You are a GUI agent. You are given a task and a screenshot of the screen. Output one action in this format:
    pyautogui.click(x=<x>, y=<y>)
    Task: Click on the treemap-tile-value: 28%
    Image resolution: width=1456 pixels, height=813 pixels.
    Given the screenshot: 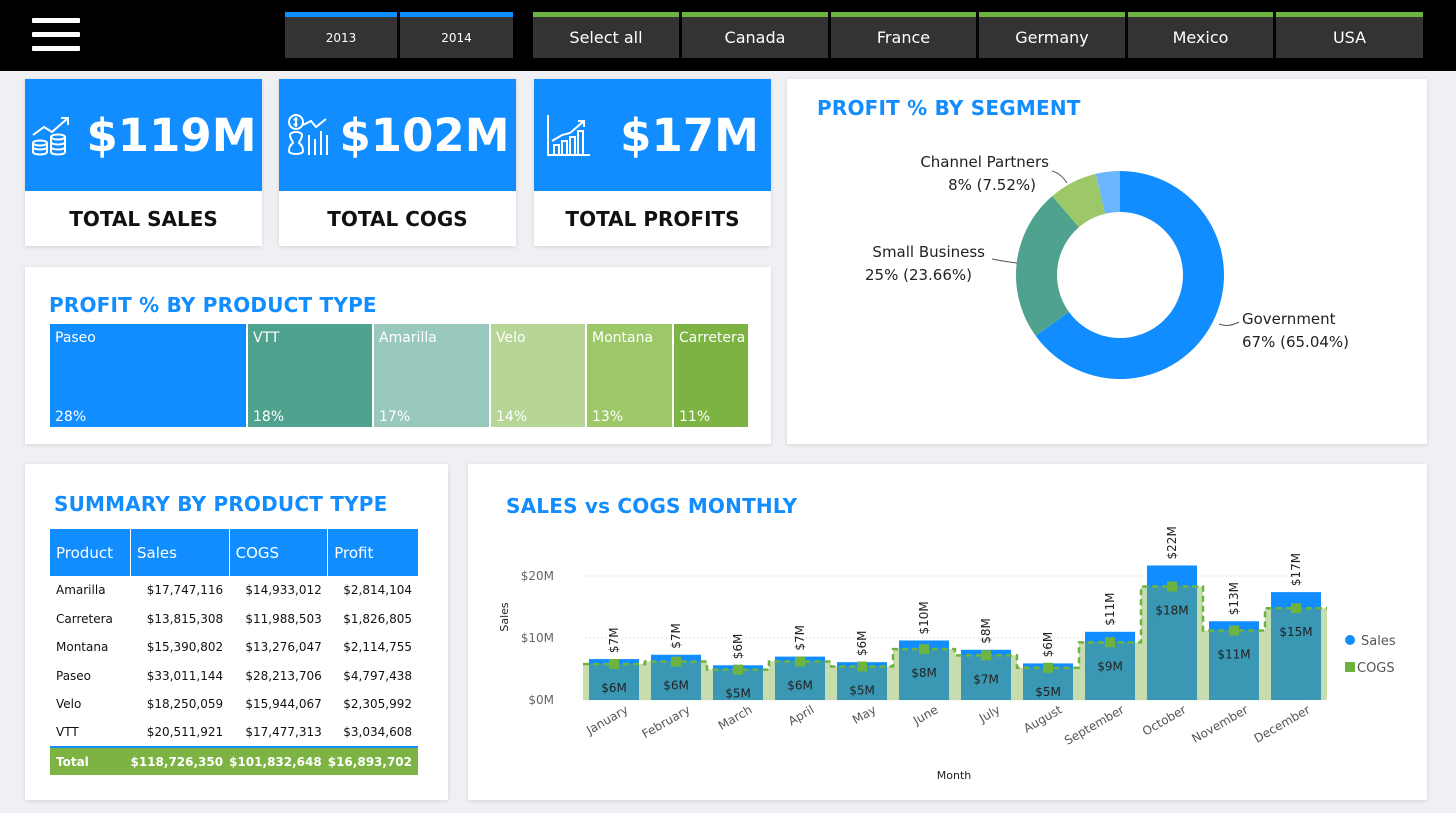 What is the action you would take?
    pyautogui.click(x=71, y=417)
    